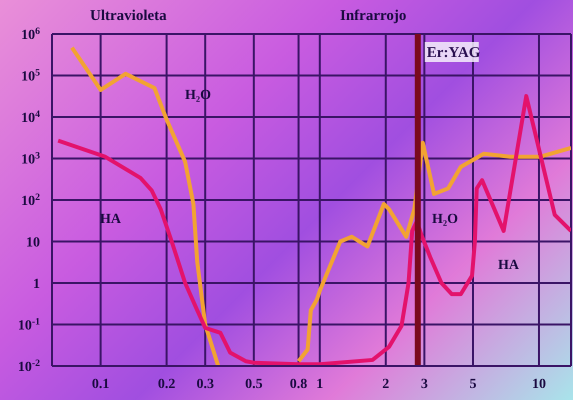 The height and width of the screenshot is (400, 573). What do you see at coordinates (299, 384) in the screenshot?
I see `x-tick-label: 0.8` at bounding box center [299, 384].